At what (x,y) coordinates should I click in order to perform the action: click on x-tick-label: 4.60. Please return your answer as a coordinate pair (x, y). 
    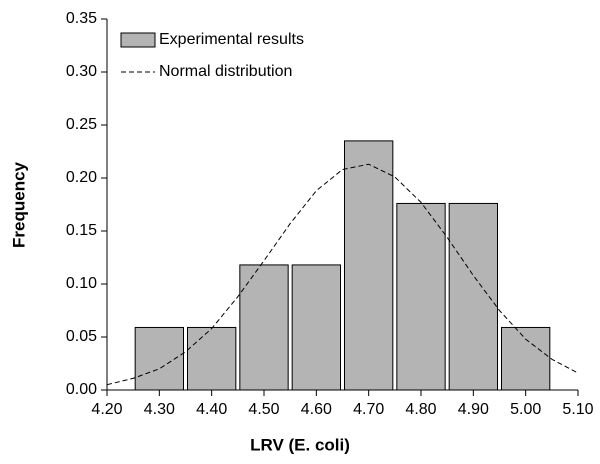
    Looking at the image, I should click on (316, 409).